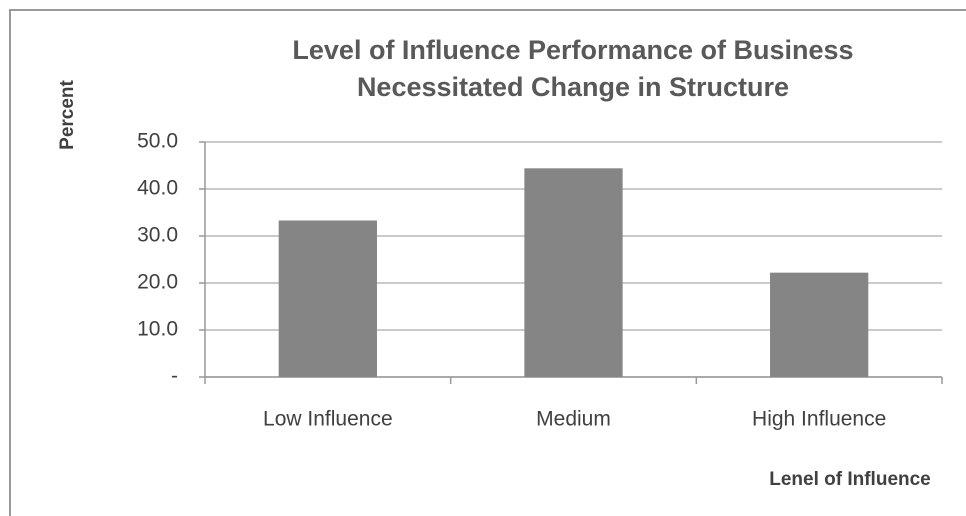 The height and width of the screenshot is (516, 966). I want to click on x-tick-label: High Influence, so click(819, 419).